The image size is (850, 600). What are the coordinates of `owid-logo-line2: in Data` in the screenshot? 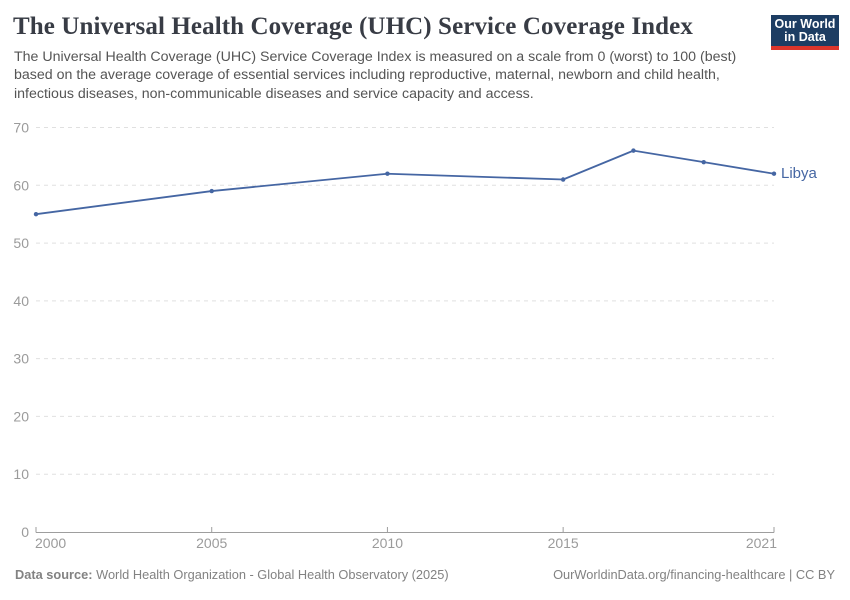 It's located at (805, 36).